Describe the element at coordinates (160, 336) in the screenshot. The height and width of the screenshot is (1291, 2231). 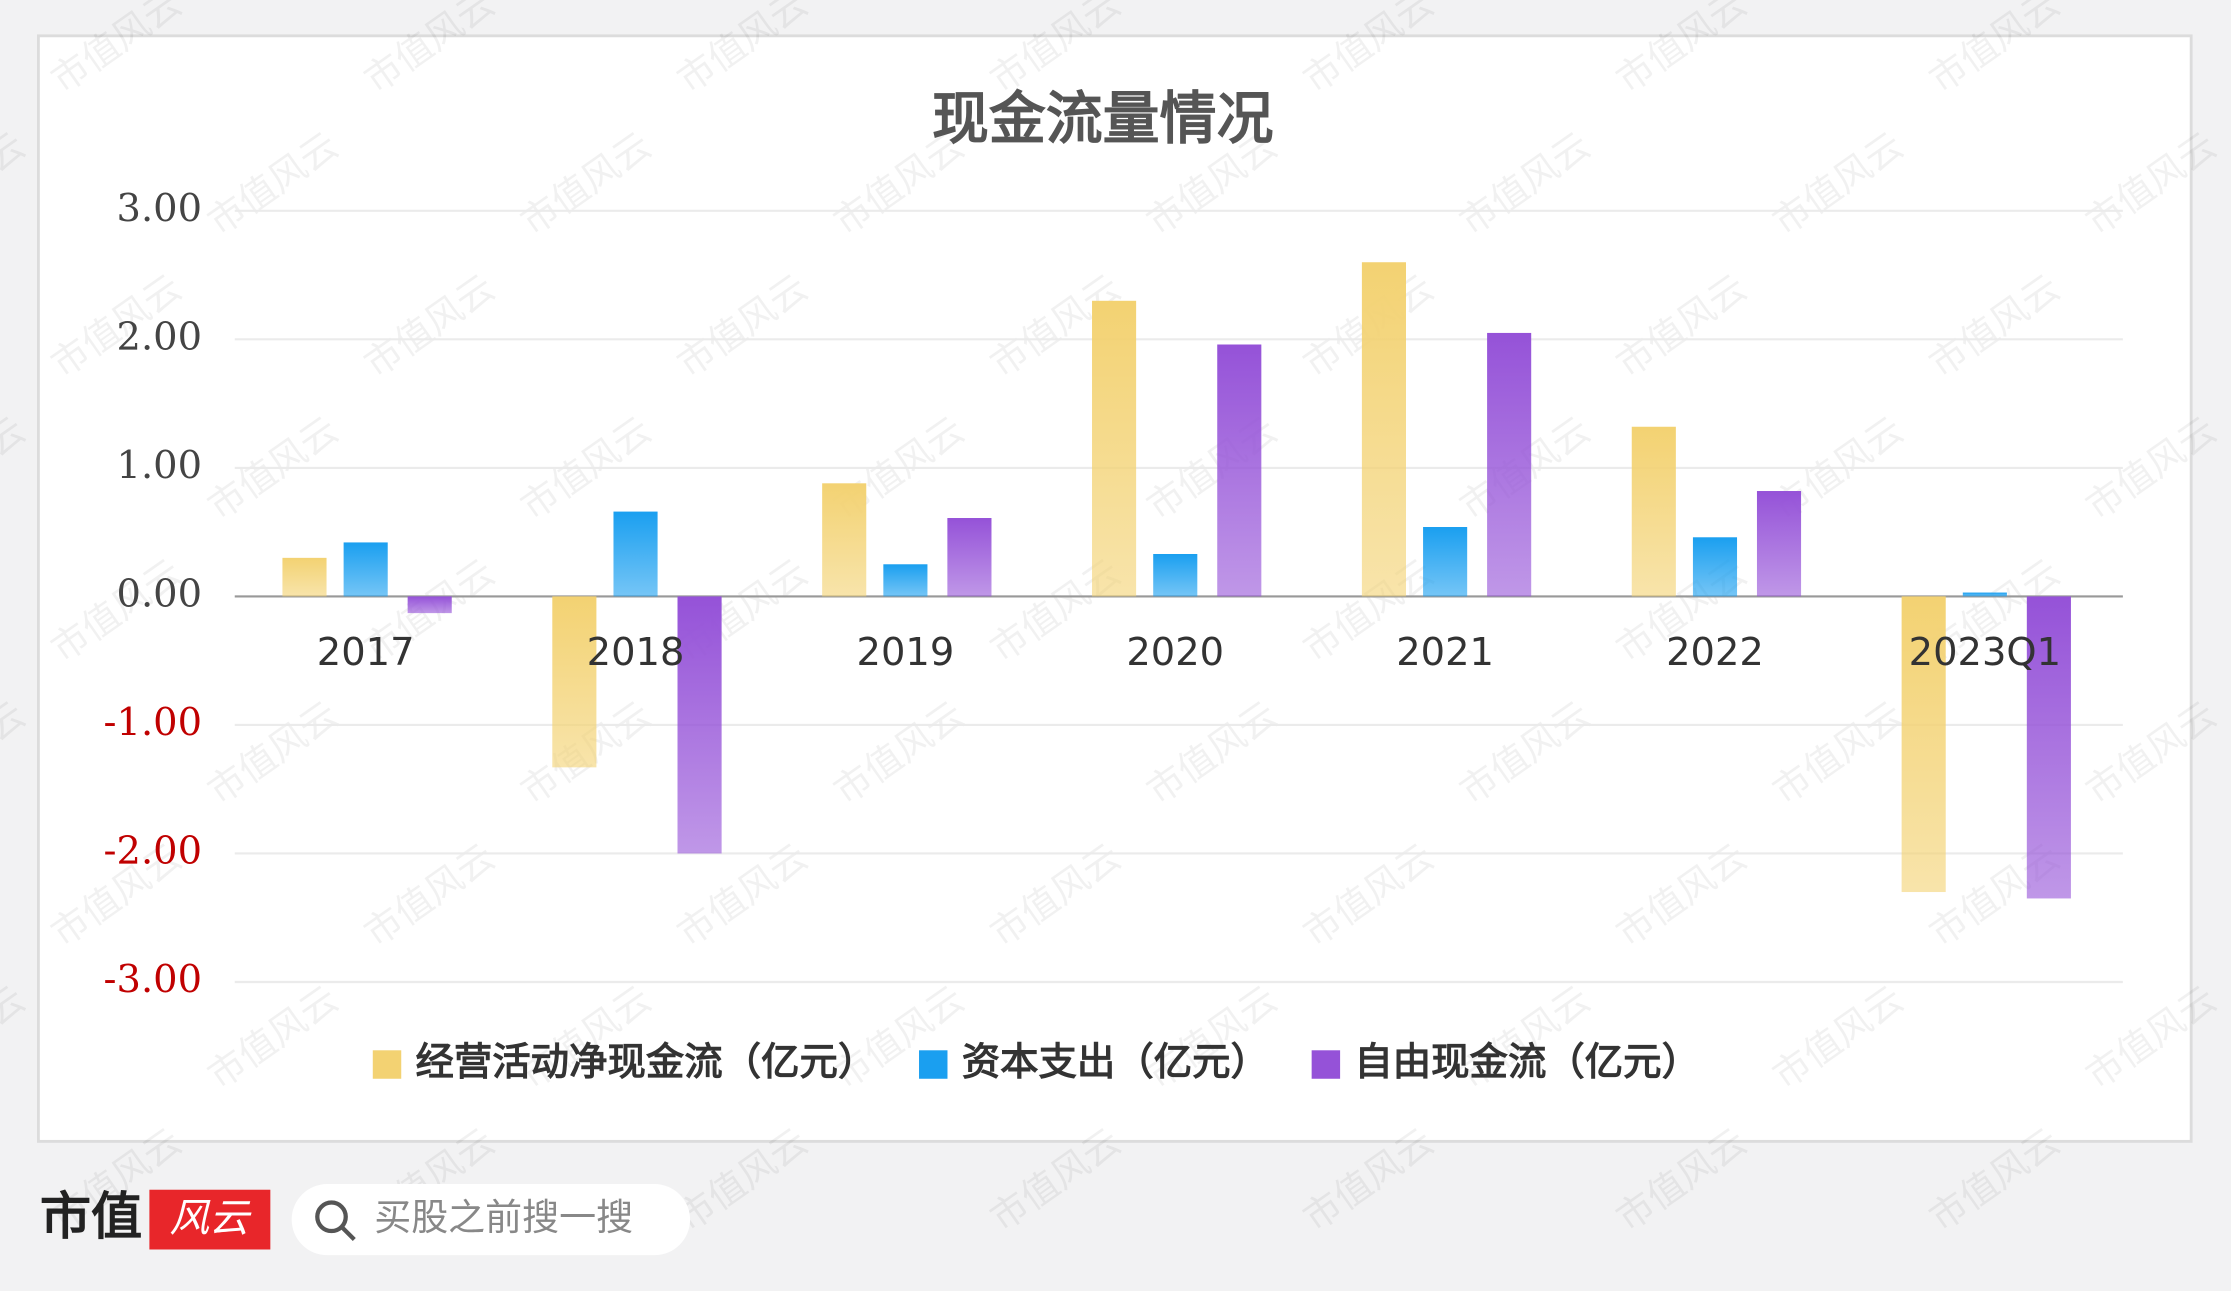
I see `y-tick-label: 2.00` at that location.